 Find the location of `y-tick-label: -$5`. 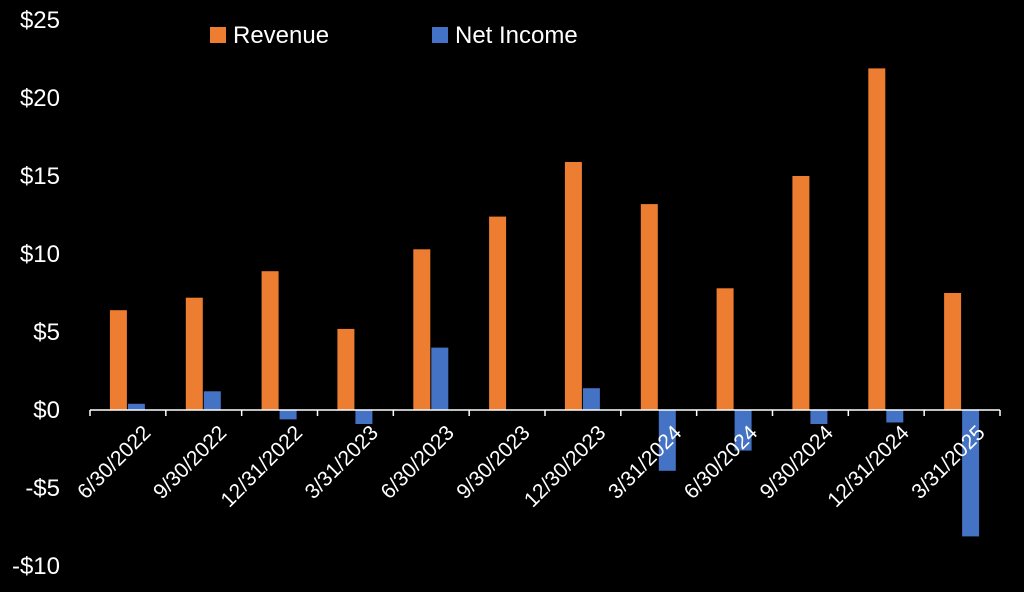

y-tick-label: -$5 is located at coordinates (42, 488).